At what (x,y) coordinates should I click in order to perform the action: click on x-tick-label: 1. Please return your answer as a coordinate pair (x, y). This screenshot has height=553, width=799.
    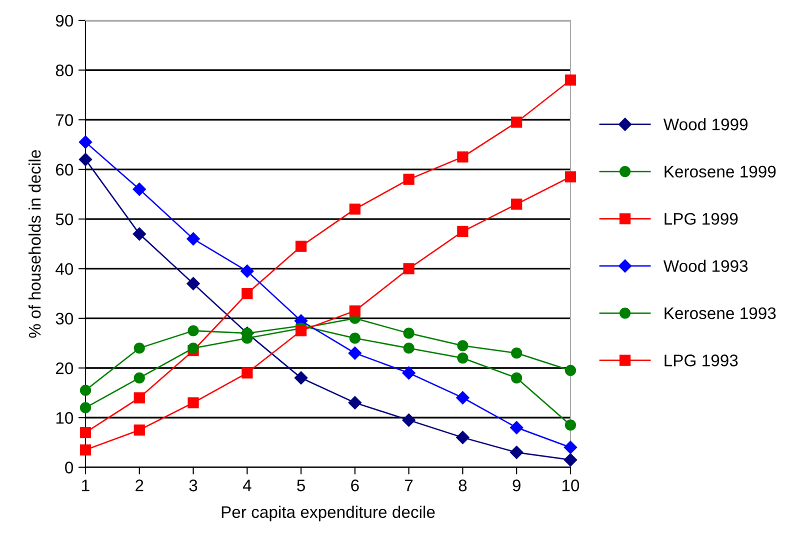
    Looking at the image, I should click on (86, 486).